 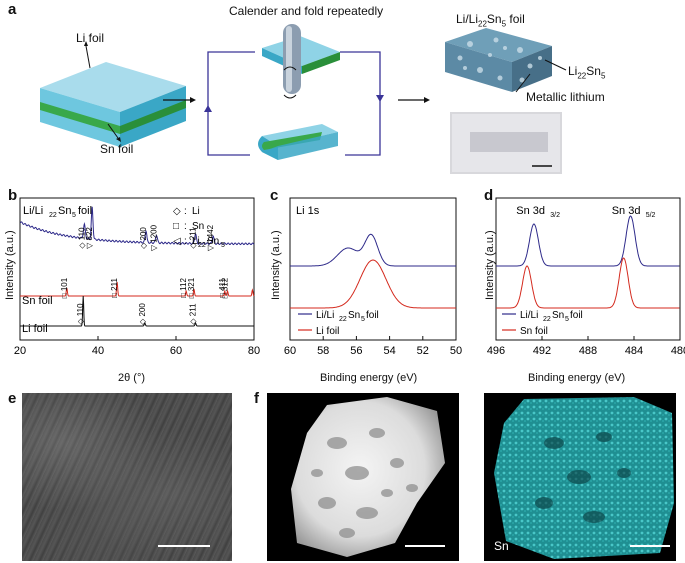 What do you see at coordinates (37, 301) in the screenshot?
I see `xrd-series-name-sn: Sn foil` at bounding box center [37, 301].